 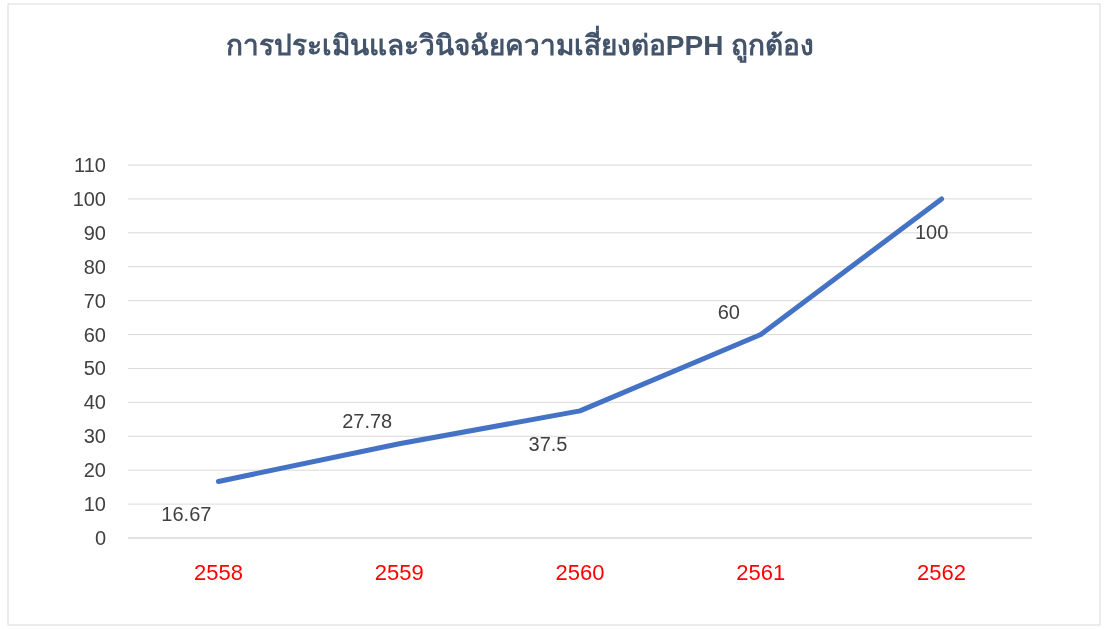 What do you see at coordinates (94, 504) in the screenshot?
I see `y-tick-label: 10` at bounding box center [94, 504].